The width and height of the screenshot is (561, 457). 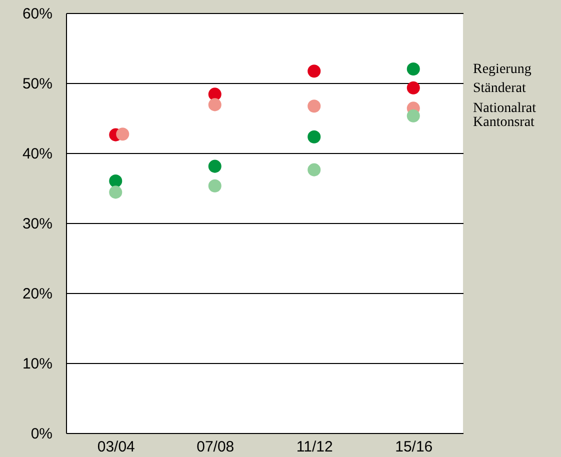 What do you see at coordinates (499, 88) in the screenshot?
I see `text: Ständerat` at bounding box center [499, 88].